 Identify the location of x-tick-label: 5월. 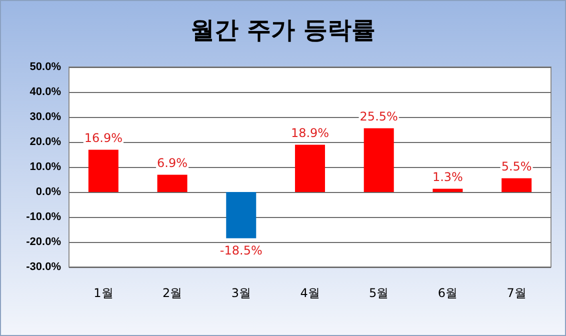
(379, 293).